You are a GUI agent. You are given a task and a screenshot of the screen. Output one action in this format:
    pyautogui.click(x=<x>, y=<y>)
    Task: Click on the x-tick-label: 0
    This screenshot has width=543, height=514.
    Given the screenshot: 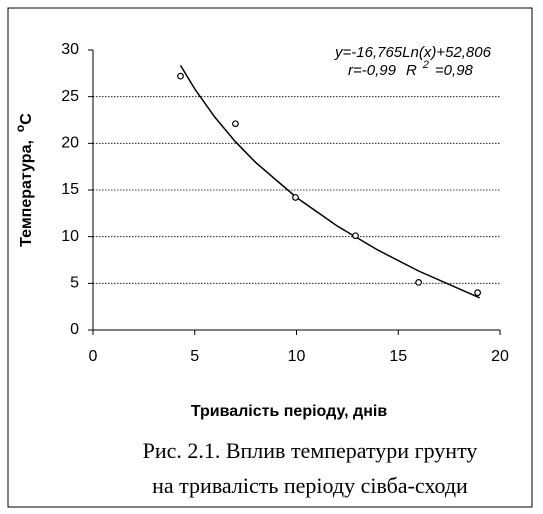 What is the action you would take?
    pyautogui.click(x=93, y=356)
    